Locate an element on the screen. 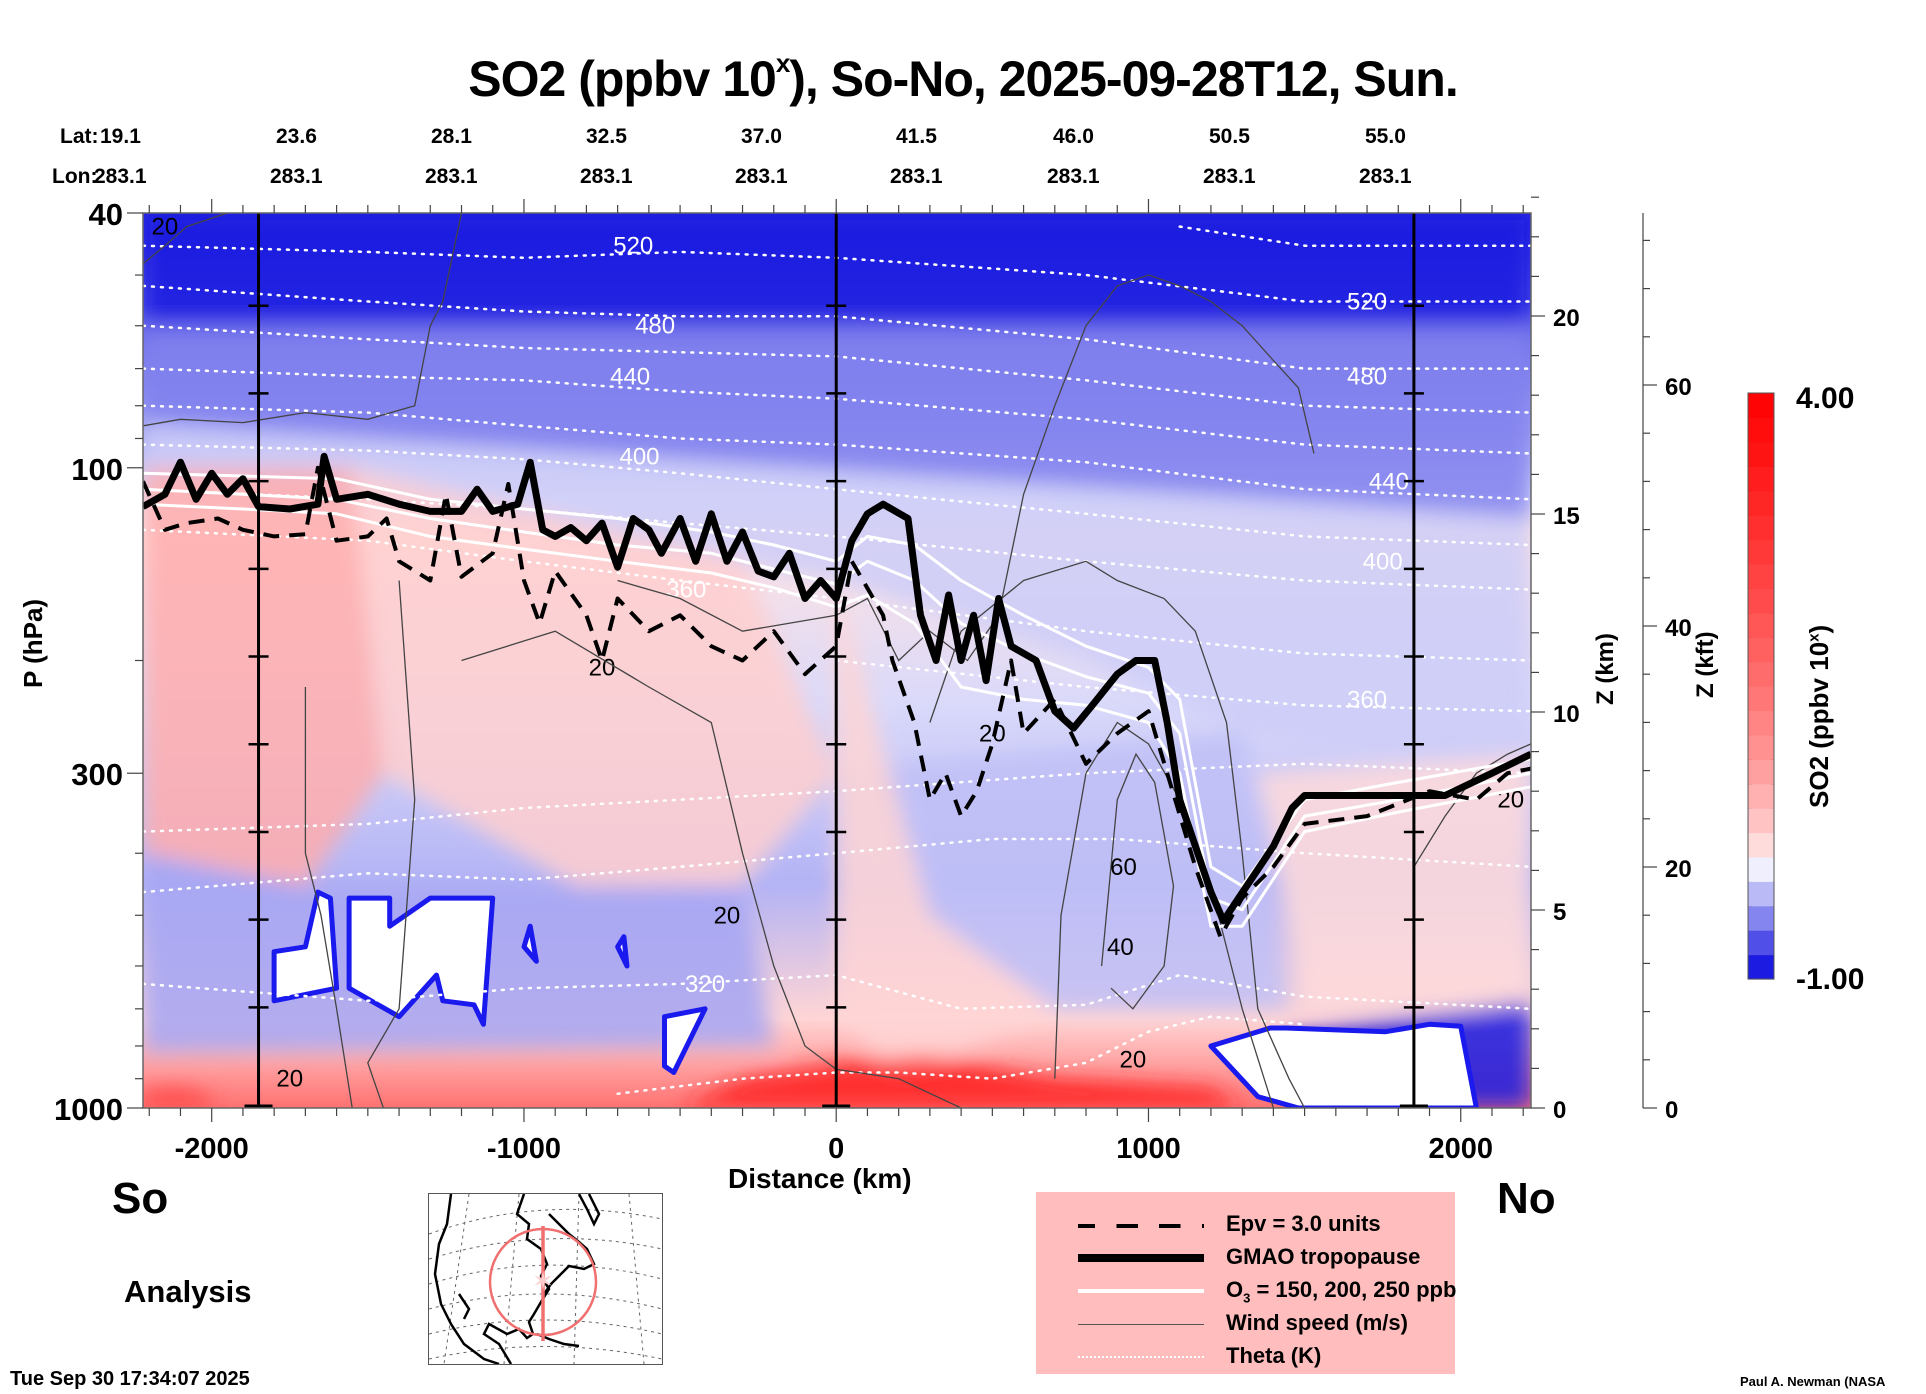 Image resolution: width=1926 pixels, height=1394 pixels. x-tick-label: -2000 is located at coordinates (212, 1149).